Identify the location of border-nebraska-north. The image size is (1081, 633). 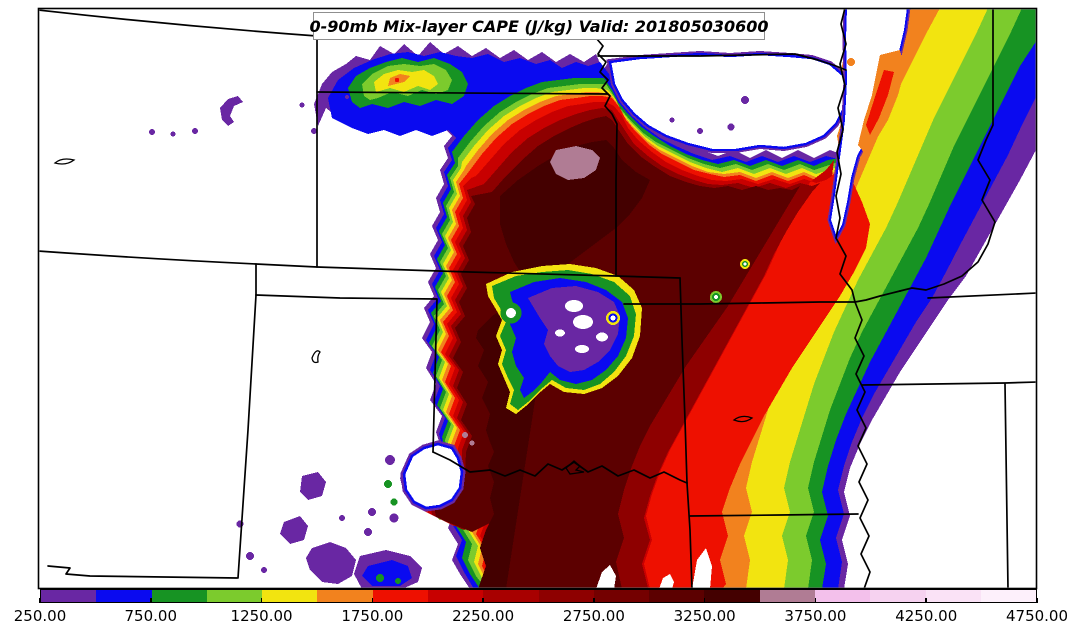
(178, 23).